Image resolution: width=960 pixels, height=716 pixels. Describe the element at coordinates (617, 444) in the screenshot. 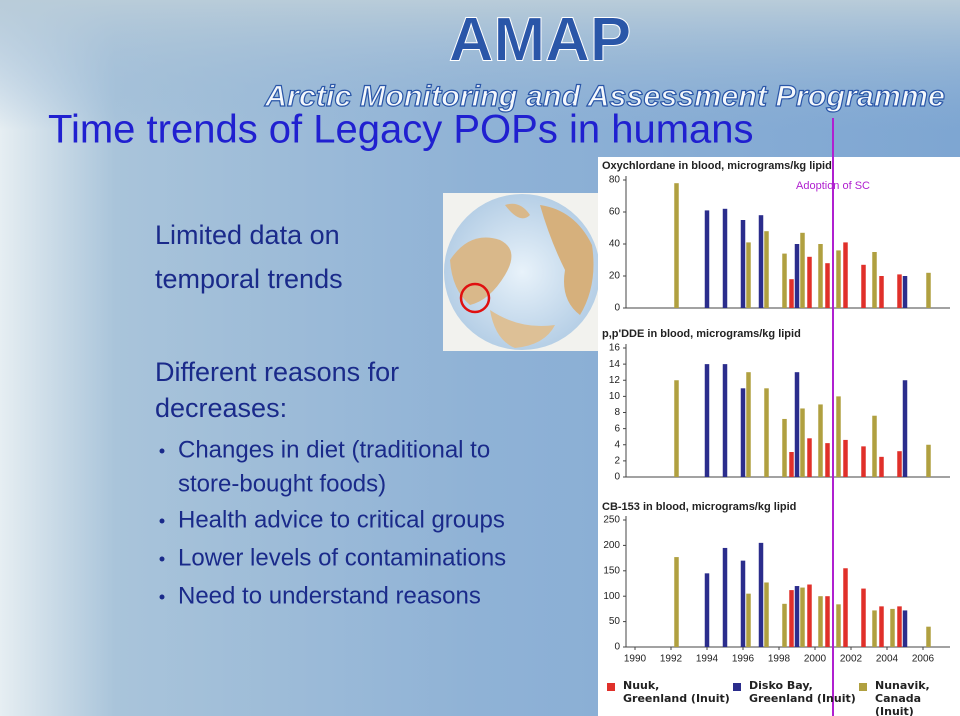

I see `y-tick-label: 4` at that location.